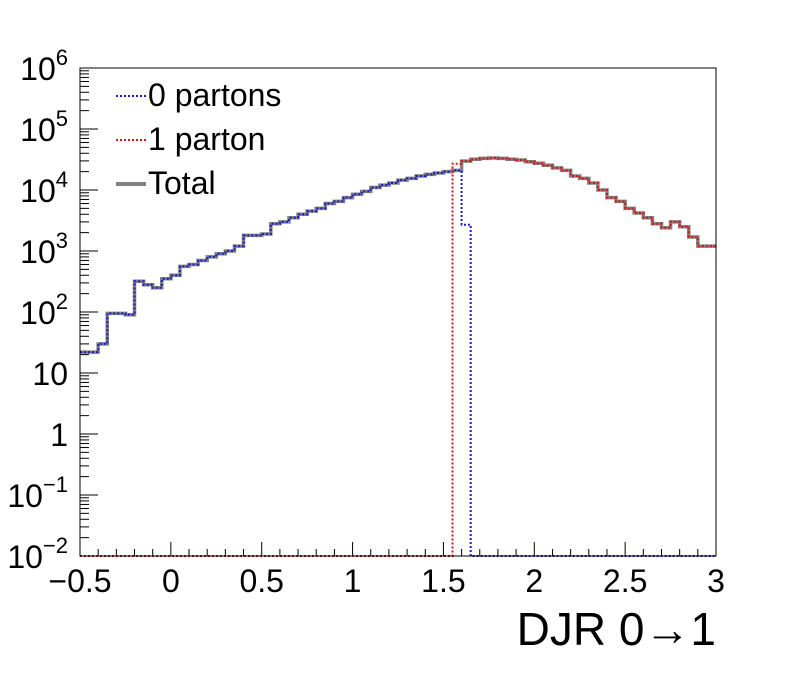 Image resolution: width=796 pixels, height=677 pixels. What do you see at coordinates (50, 374) in the screenshot?
I see `y-tick-label: 10` at bounding box center [50, 374].